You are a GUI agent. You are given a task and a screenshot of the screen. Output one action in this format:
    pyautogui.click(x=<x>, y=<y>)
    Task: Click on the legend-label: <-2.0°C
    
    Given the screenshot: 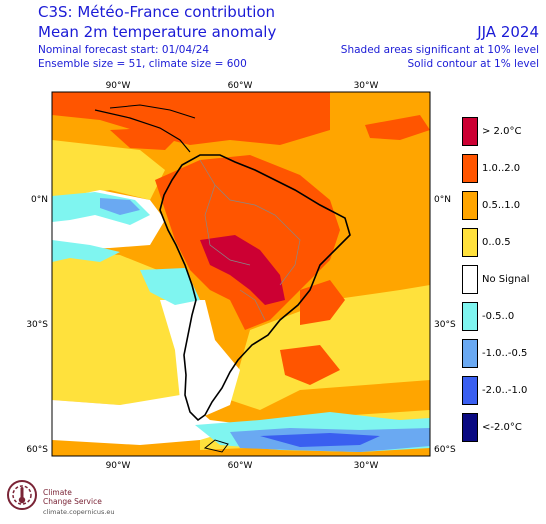 What is the action you would take?
    pyautogui.click(x=502, y=427)
    